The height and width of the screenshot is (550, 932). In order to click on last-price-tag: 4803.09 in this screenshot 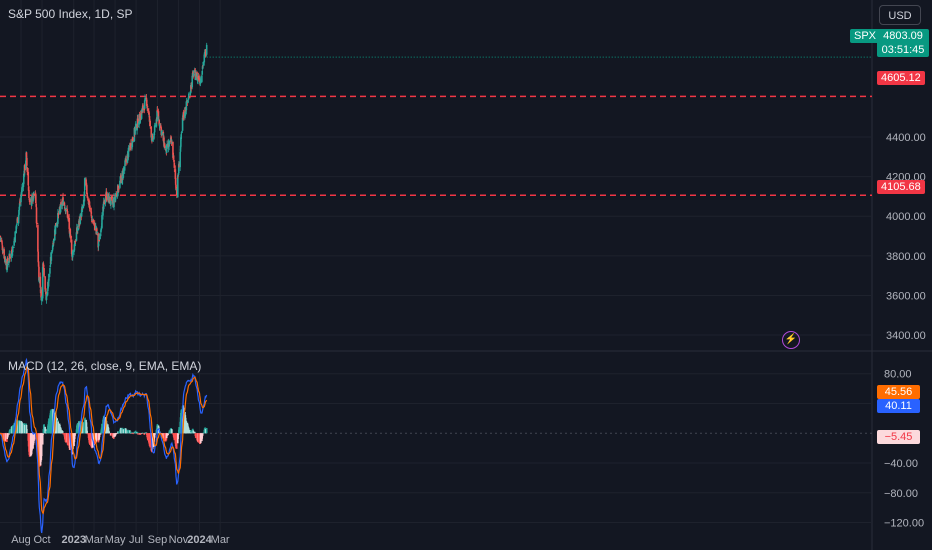, I will do `click(903, 36)`.